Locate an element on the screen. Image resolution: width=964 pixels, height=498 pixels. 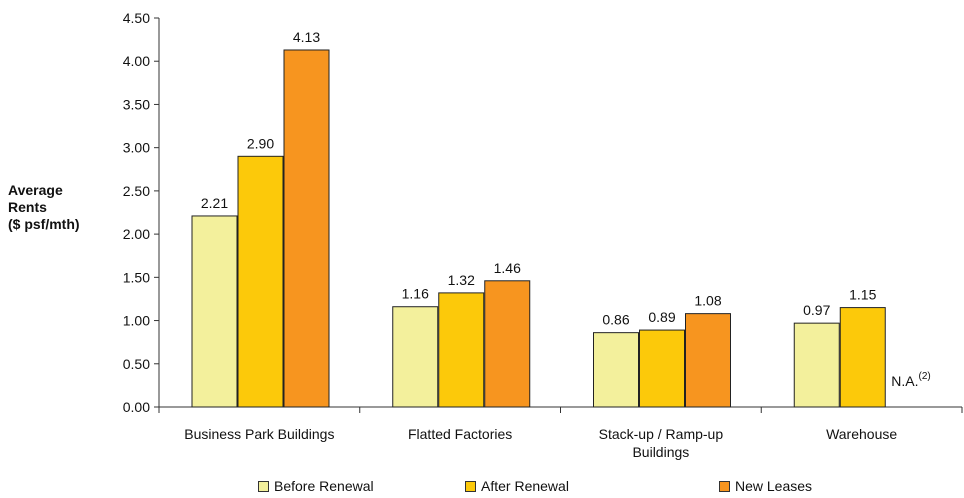
y-tick-label: 1.00 is located at coordinates (136, 321).